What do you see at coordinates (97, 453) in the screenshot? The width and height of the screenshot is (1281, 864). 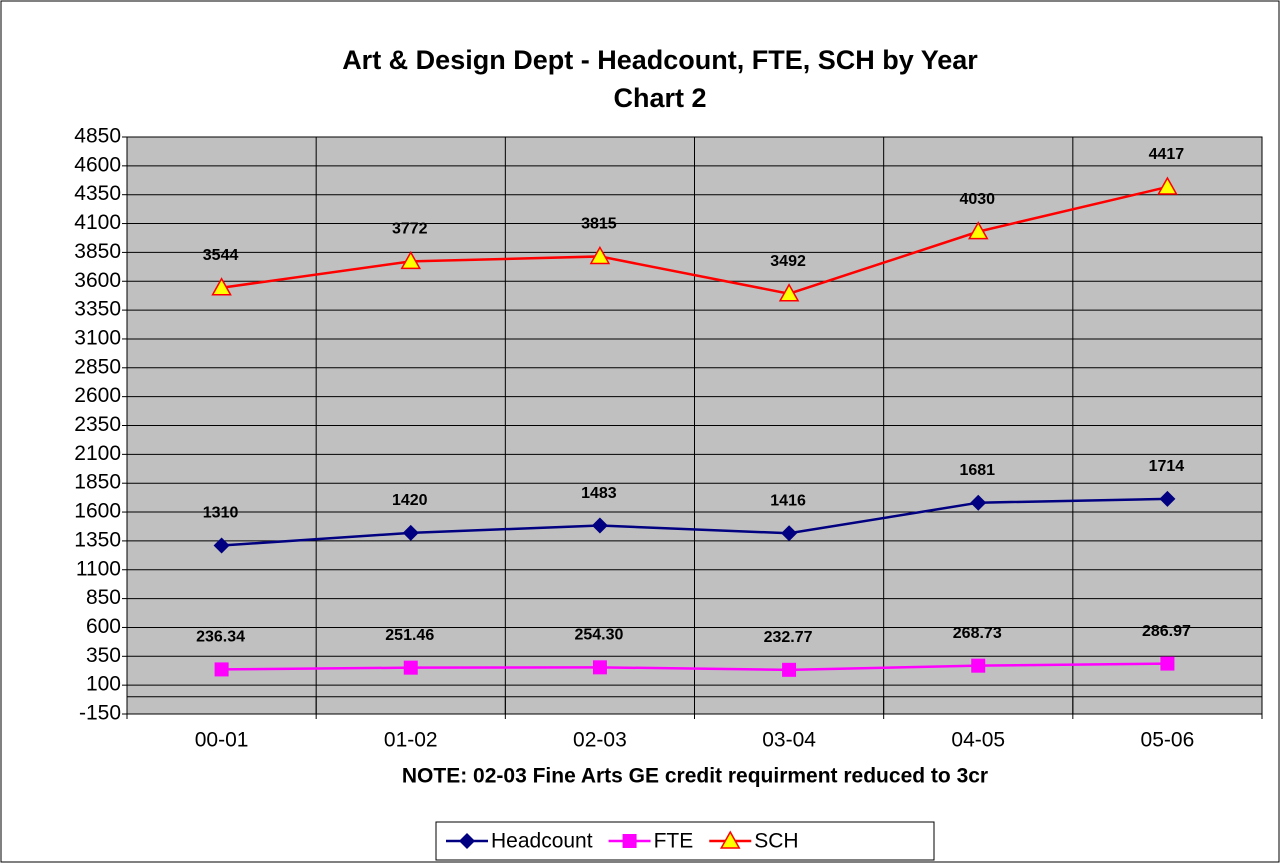 I see `y-tick-label: 2100` at bounding box center [97, 453].